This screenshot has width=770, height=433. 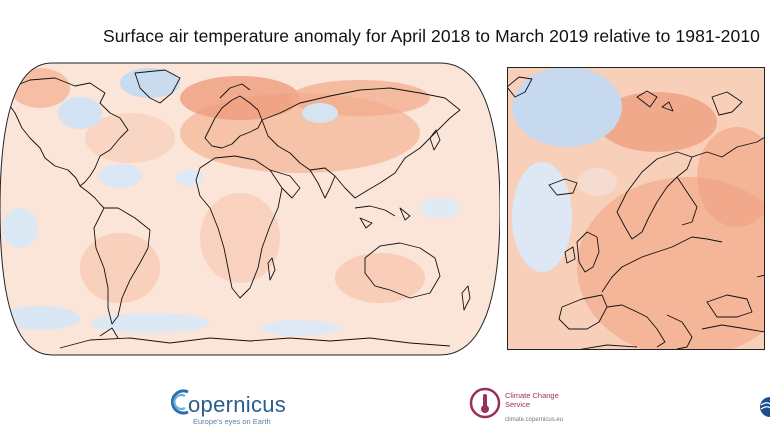 What do you see at coordinates (542, 217) in the screenshot?
I see `cool-anomaly-north-atlantic` at bounding box center [542, 217].